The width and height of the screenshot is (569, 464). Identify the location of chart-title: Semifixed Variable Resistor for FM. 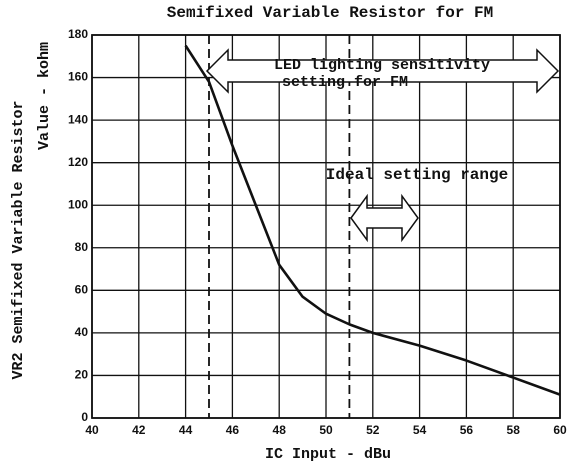
(330, 13).